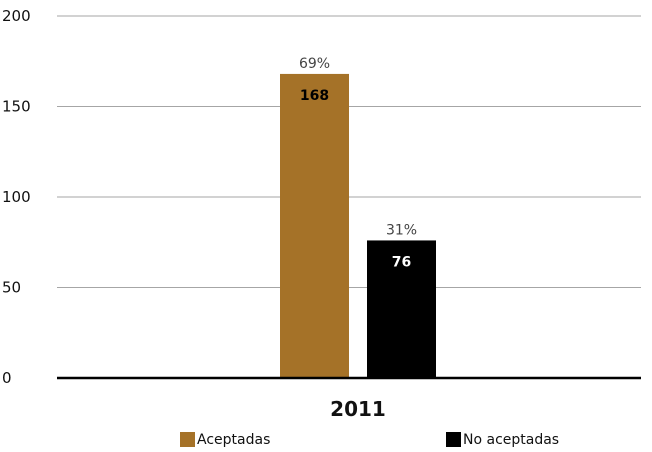 The image size is (652, 452). What do you see at coordinates (16, 107) in the screenshot?
I see `y-tick-label-150: 150` at bounding box center [16, 107].